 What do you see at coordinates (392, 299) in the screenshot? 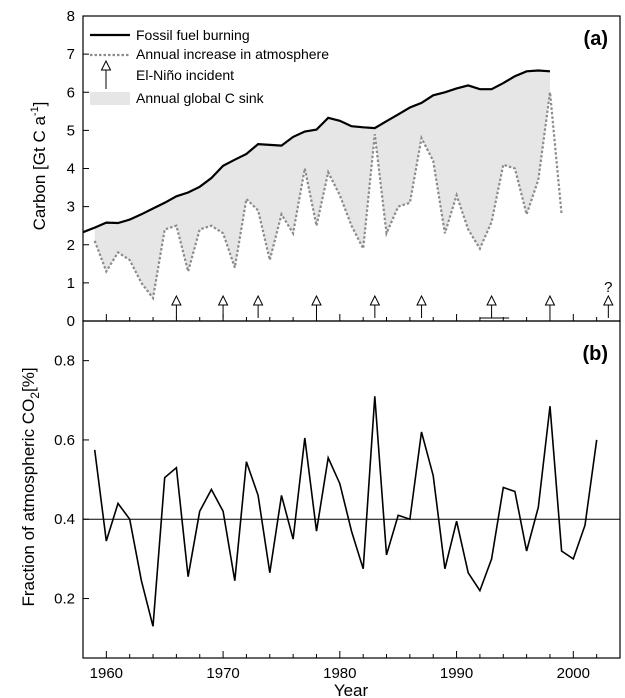
I see `elnino-markers: ?` at bounding box center [392, 299].